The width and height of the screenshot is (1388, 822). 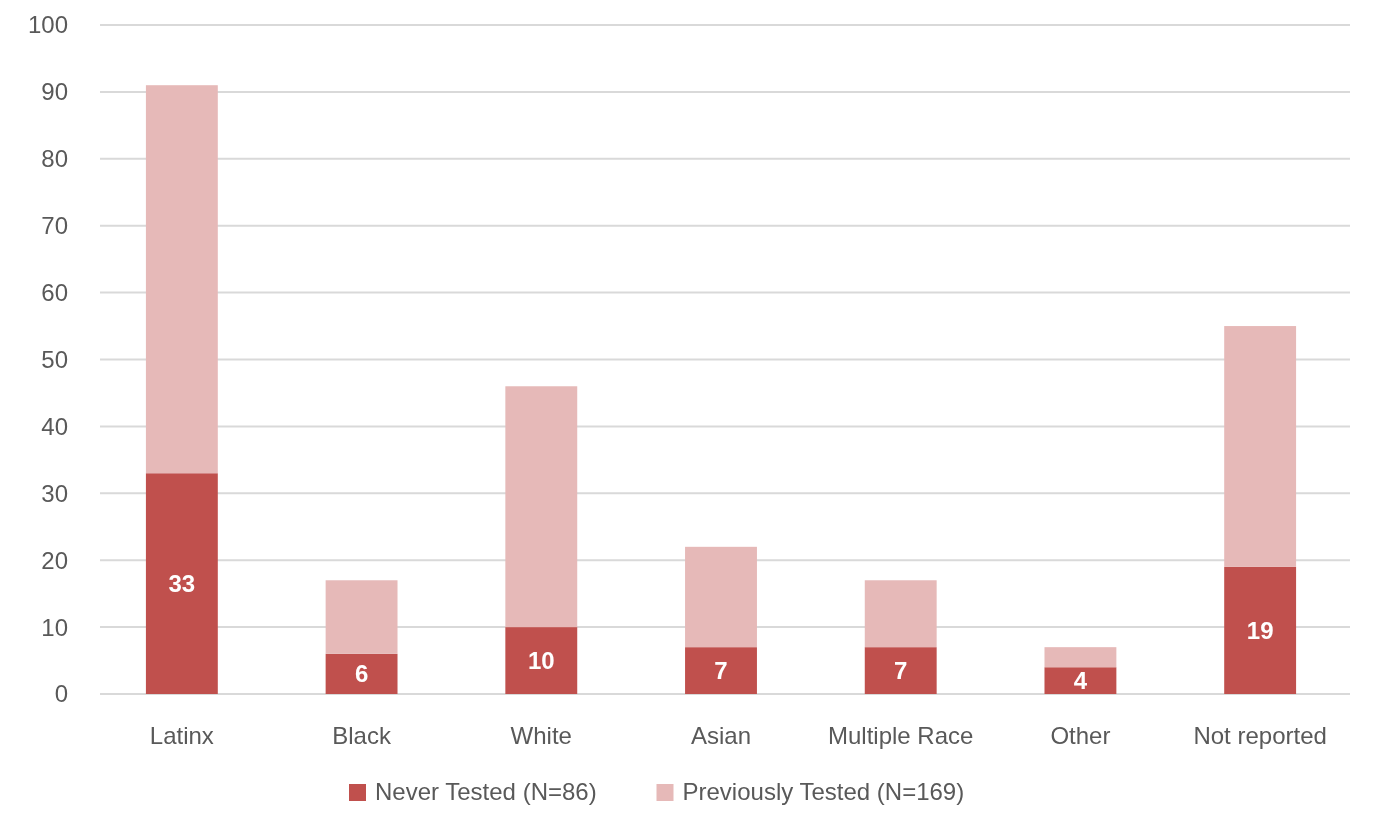 I want to click on y-tick-label: 40, so click(x=54, y=426).